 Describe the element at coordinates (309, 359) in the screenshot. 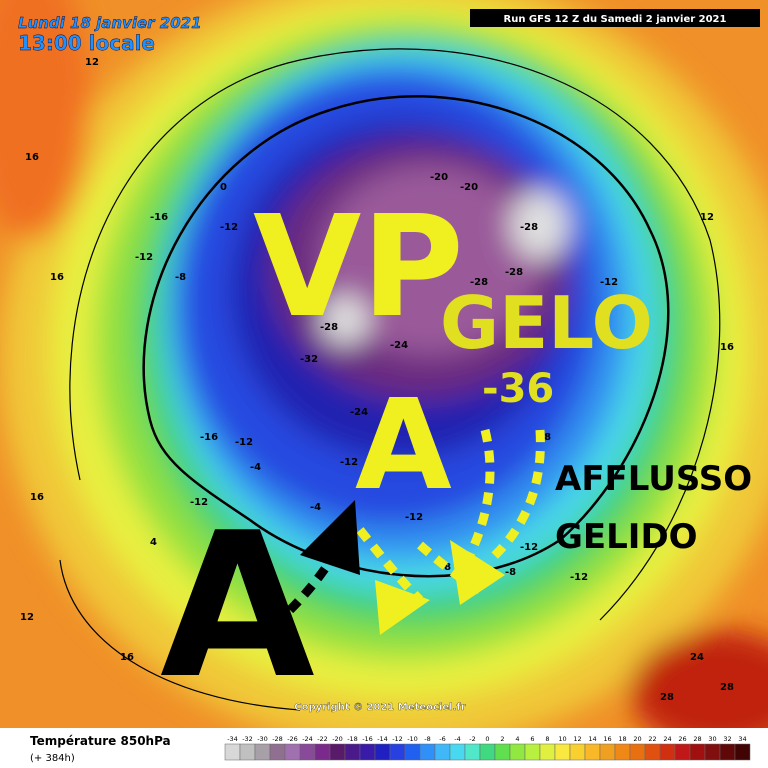

I see `contour-label: -32` at that location.